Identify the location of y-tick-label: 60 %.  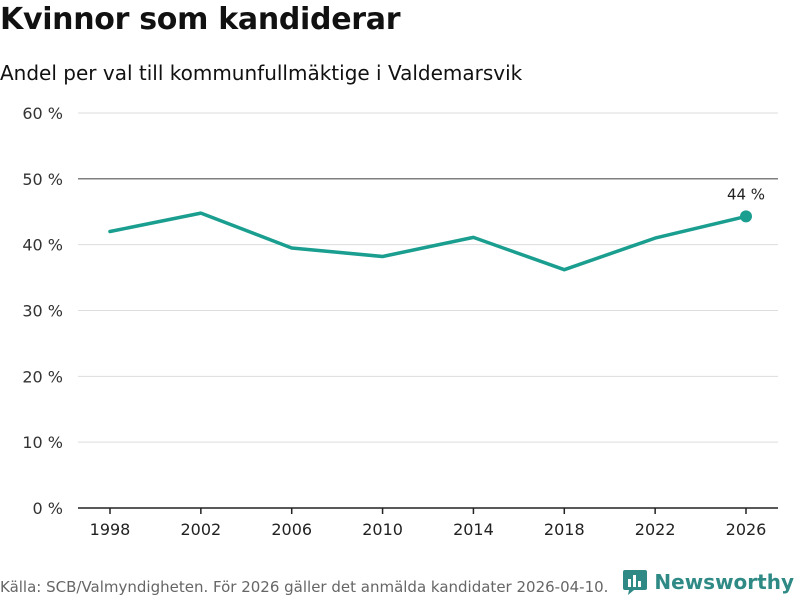
(42, 113).